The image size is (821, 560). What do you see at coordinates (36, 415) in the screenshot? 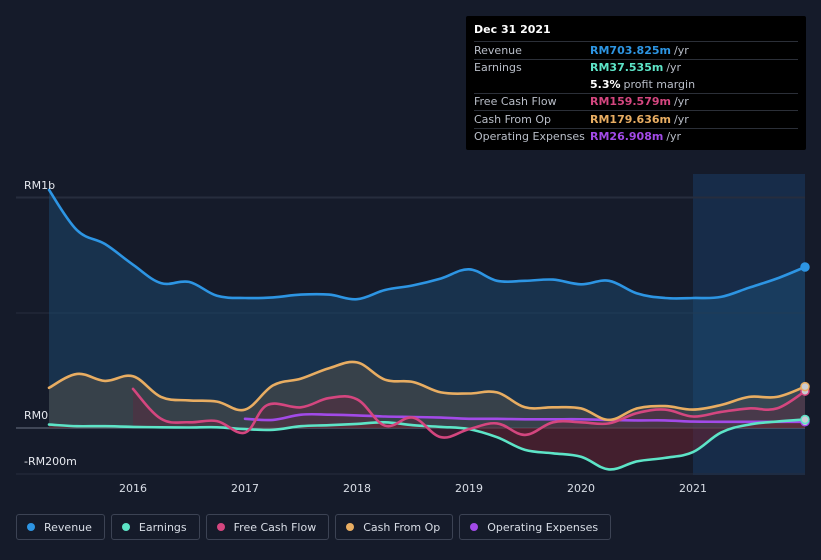
I see `y-tick-label: RM0` at bounding box center [36, 415].